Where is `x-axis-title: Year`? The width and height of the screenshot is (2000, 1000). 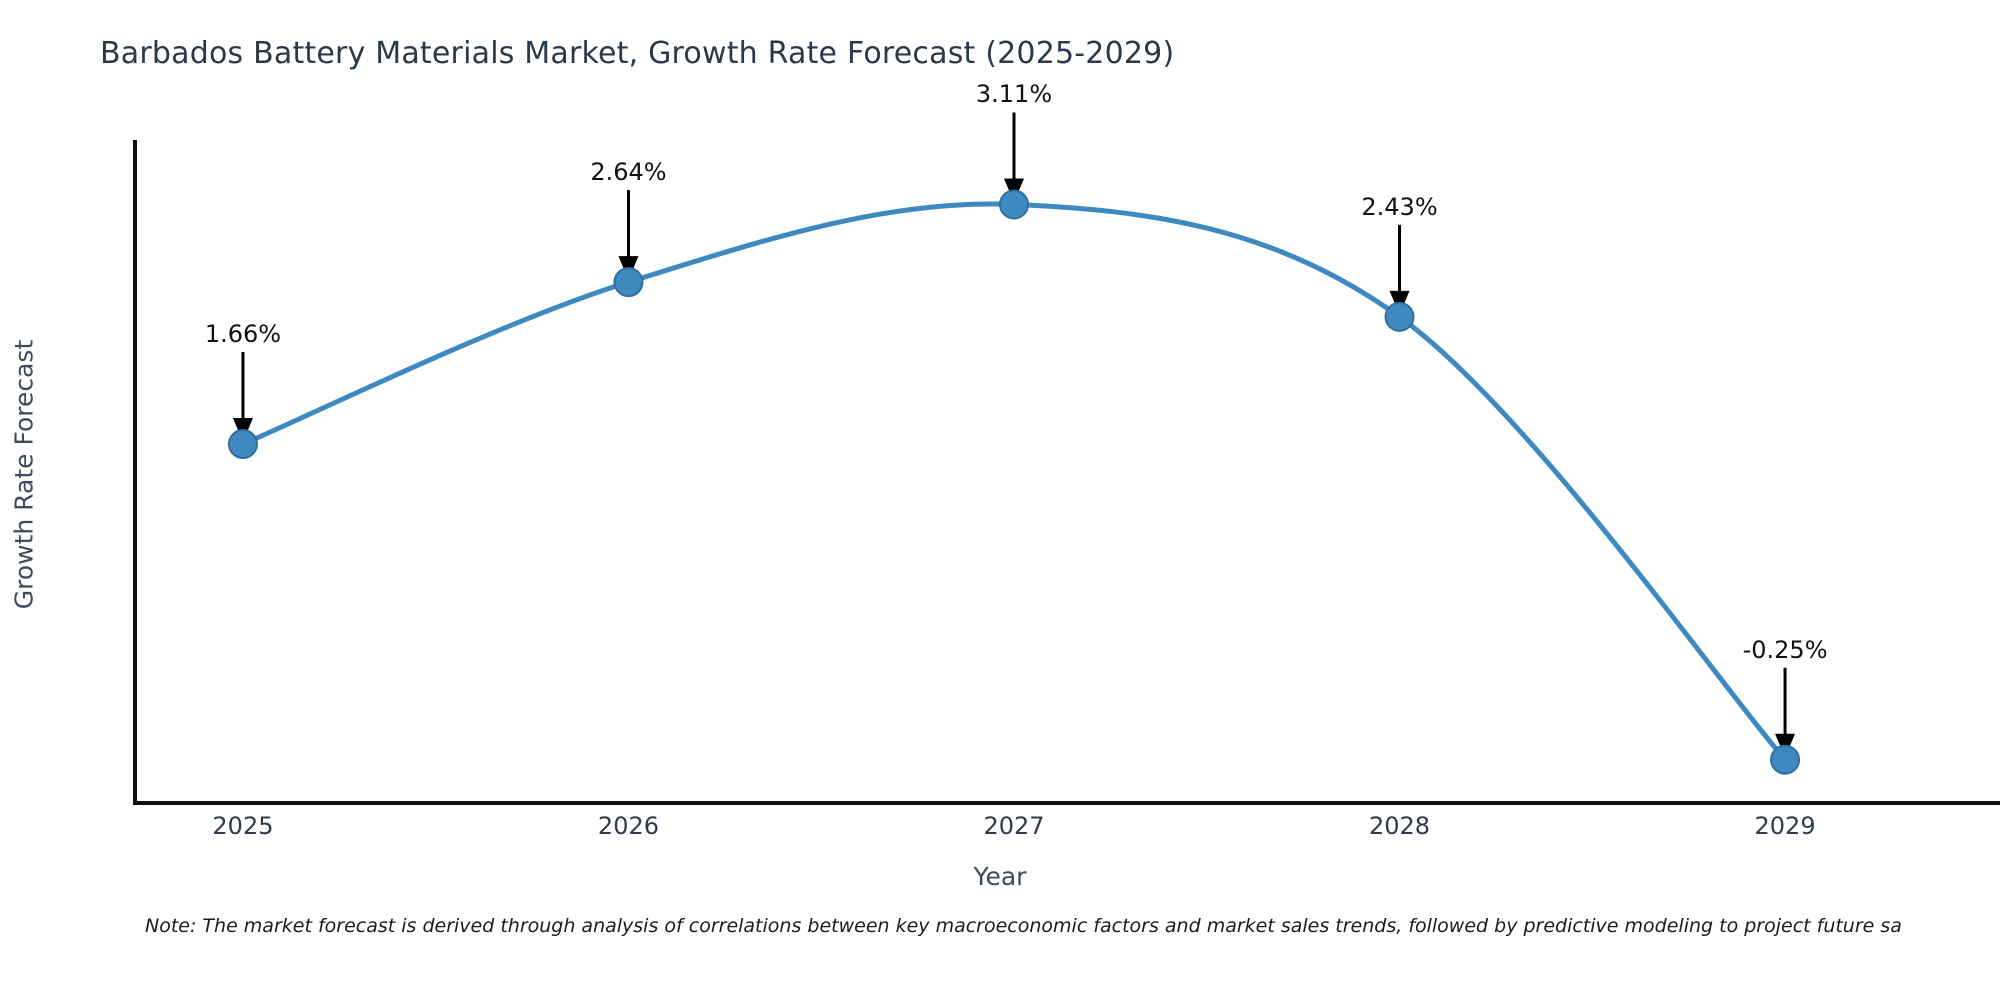
x-axis-title: Year is located at coordinates (1000, 876).